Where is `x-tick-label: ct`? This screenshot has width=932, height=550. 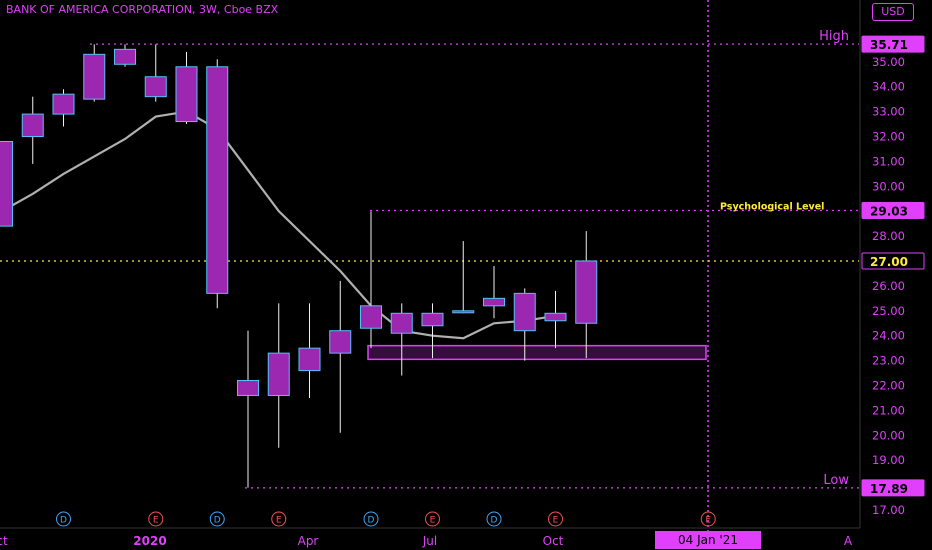
x-tick-label: ct is located at coordinates (4, 541).